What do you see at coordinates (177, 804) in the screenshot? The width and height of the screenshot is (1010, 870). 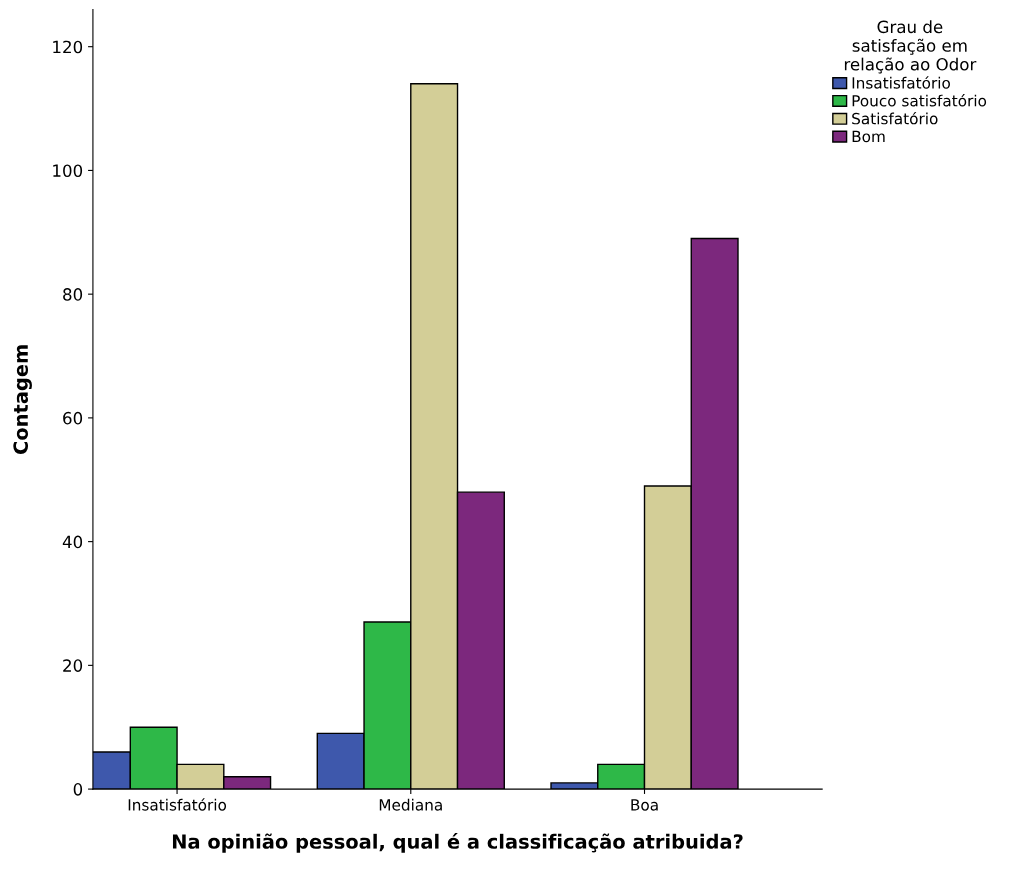 I see `x-tick-label: Insatisfatório` at bounding box center [177, 804].